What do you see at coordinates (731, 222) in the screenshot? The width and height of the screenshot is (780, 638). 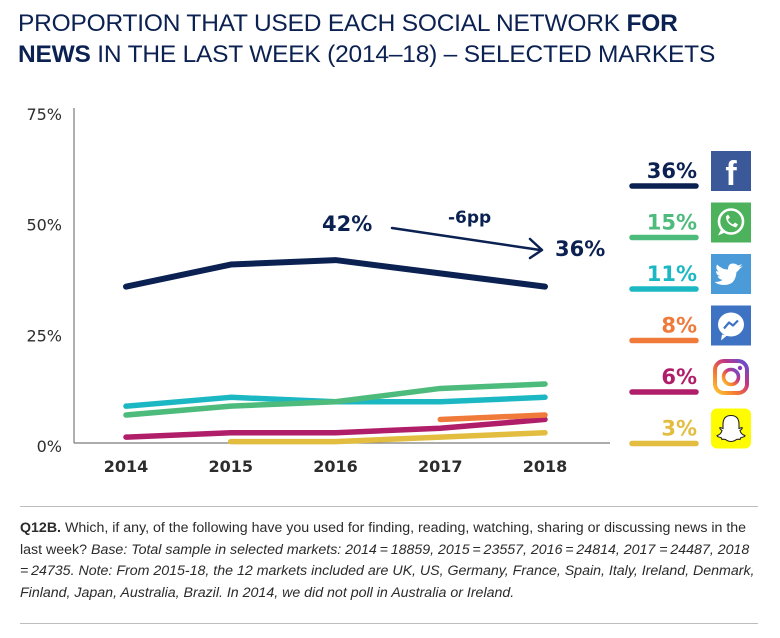 I see `whatsapp-icon` at bounding box center [731, 222].